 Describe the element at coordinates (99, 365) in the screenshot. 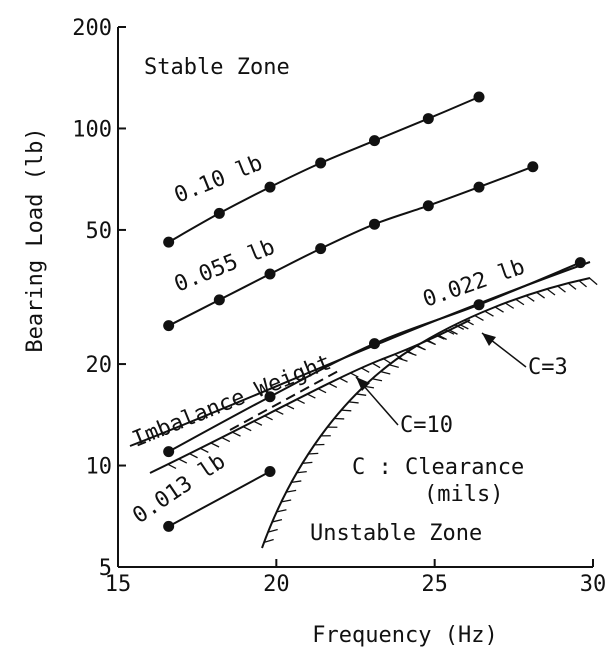

I see `y-tick-label: 20` at that location.